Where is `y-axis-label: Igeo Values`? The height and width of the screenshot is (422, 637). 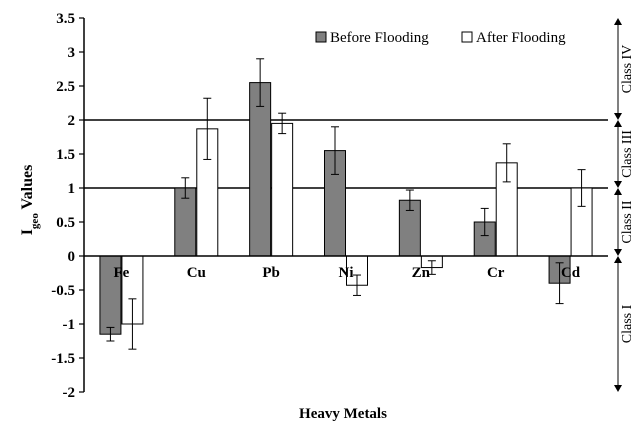 y-axis-label: Igeo Values is located at coordinates (30, 200).